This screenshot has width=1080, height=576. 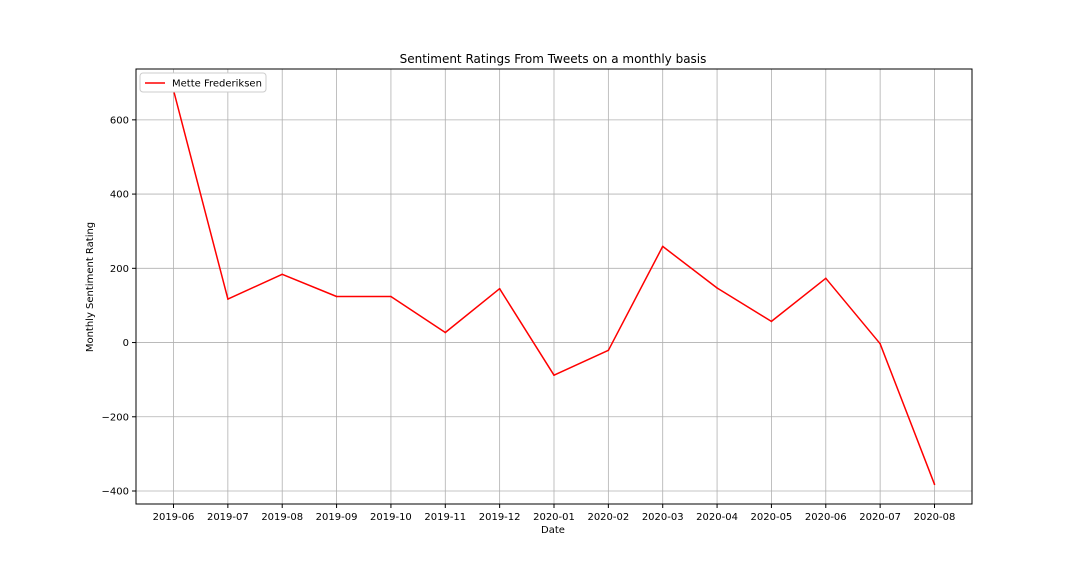 I want to click on x-tick-label: 2019-09, so click(x=337, y=517).